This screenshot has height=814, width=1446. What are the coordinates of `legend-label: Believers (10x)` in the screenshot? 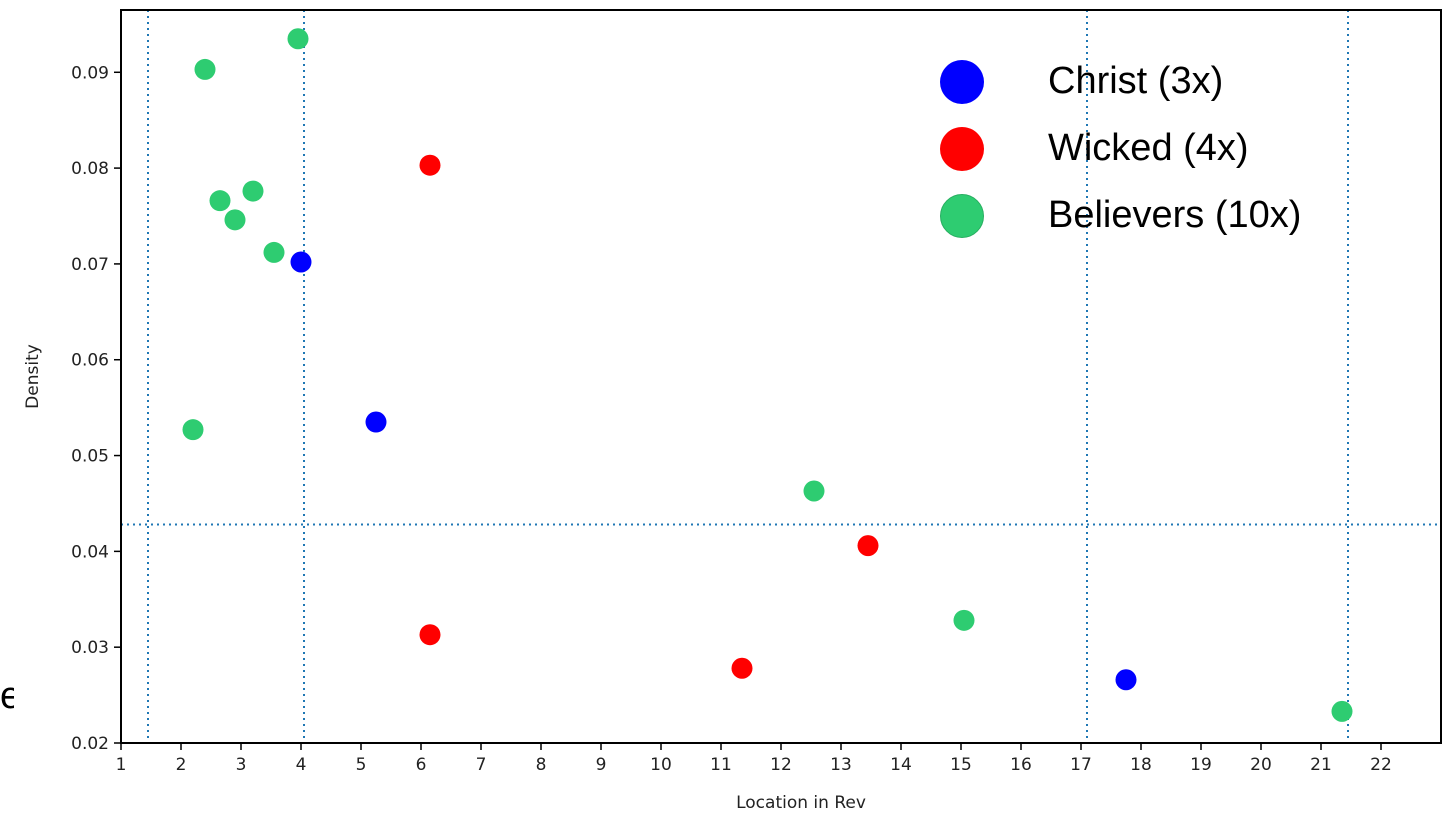 It's located at (1174, 215).